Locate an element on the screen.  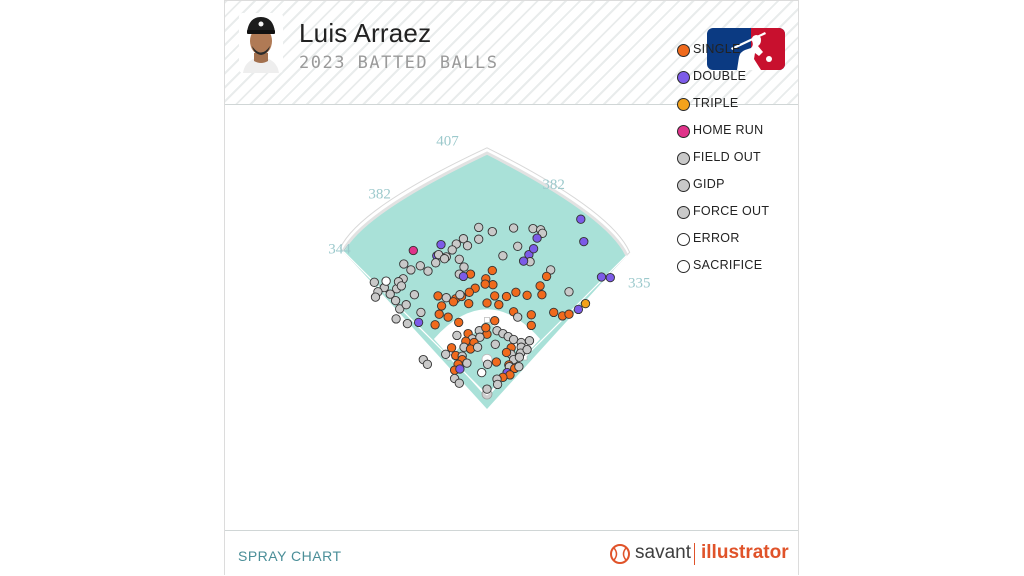
fence-distance-label: 335 is located at coordinates (639, 284).